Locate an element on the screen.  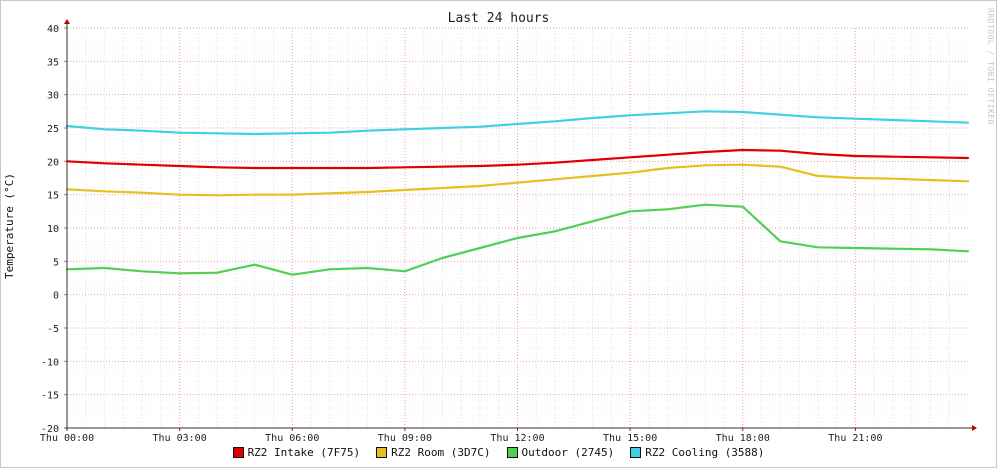
y-tick-label: 10 is located at coordinates (53, 229).